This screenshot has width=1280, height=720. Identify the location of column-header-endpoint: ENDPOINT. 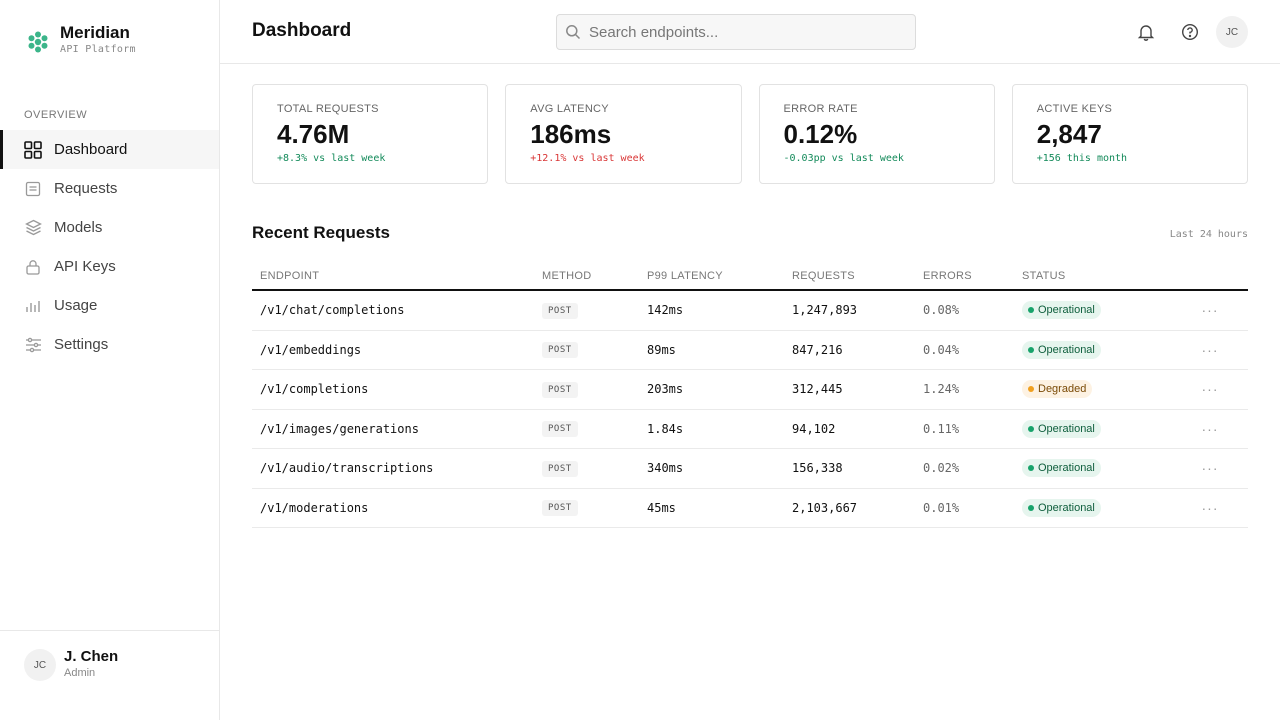
(290, 275).